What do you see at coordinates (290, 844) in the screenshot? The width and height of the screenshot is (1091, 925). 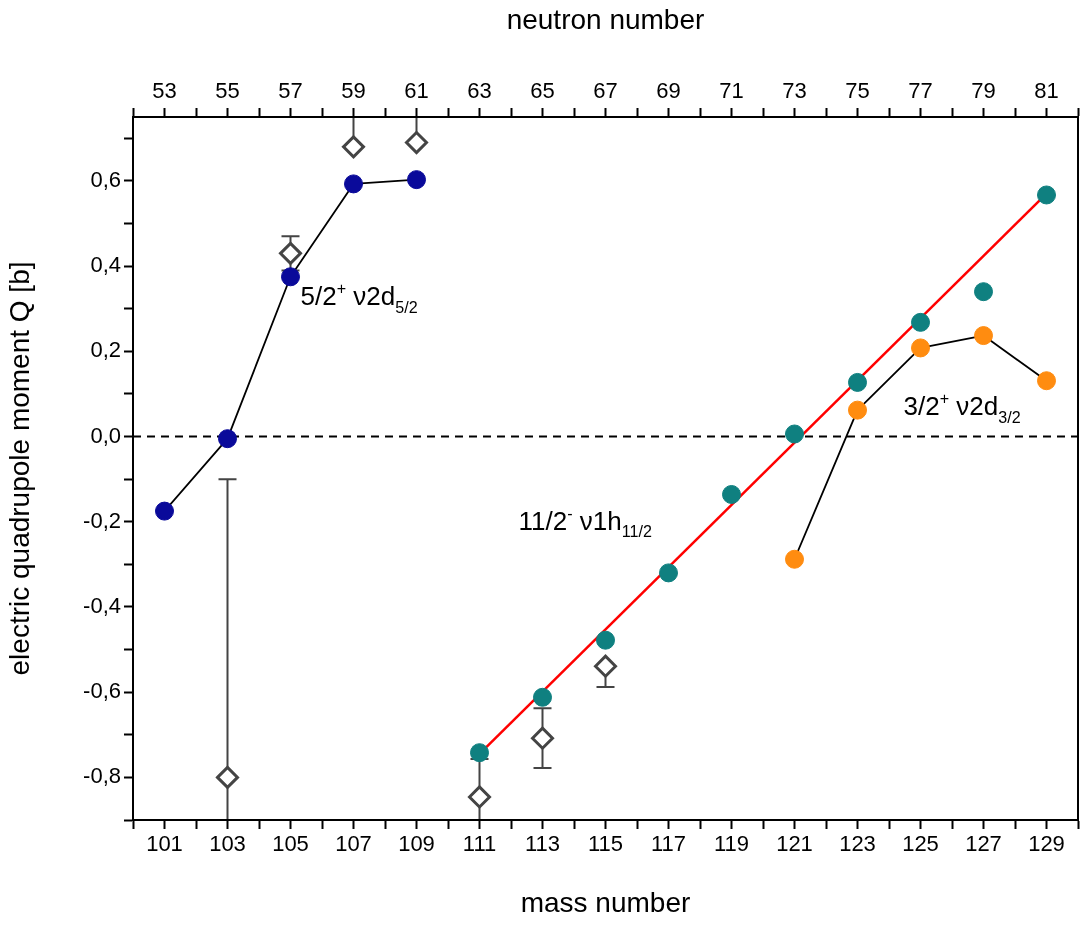 I see `x-tick-label: 105` at bounding box center [290, 844].